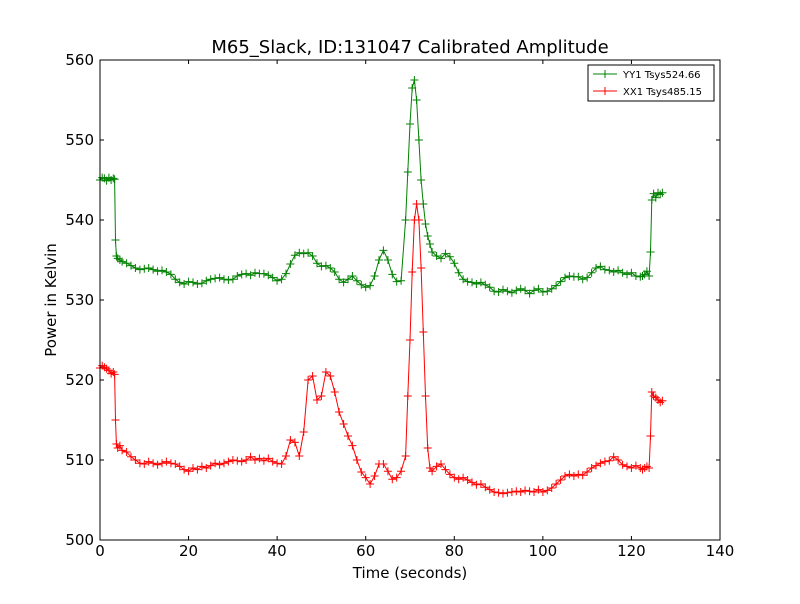 Image resolution: width=800 pixels, height=604 pixels. What do you see at coordinates (720, 551) in the screenshot?
I see `x-tick-label: 140` at bounding box center [720, 551].